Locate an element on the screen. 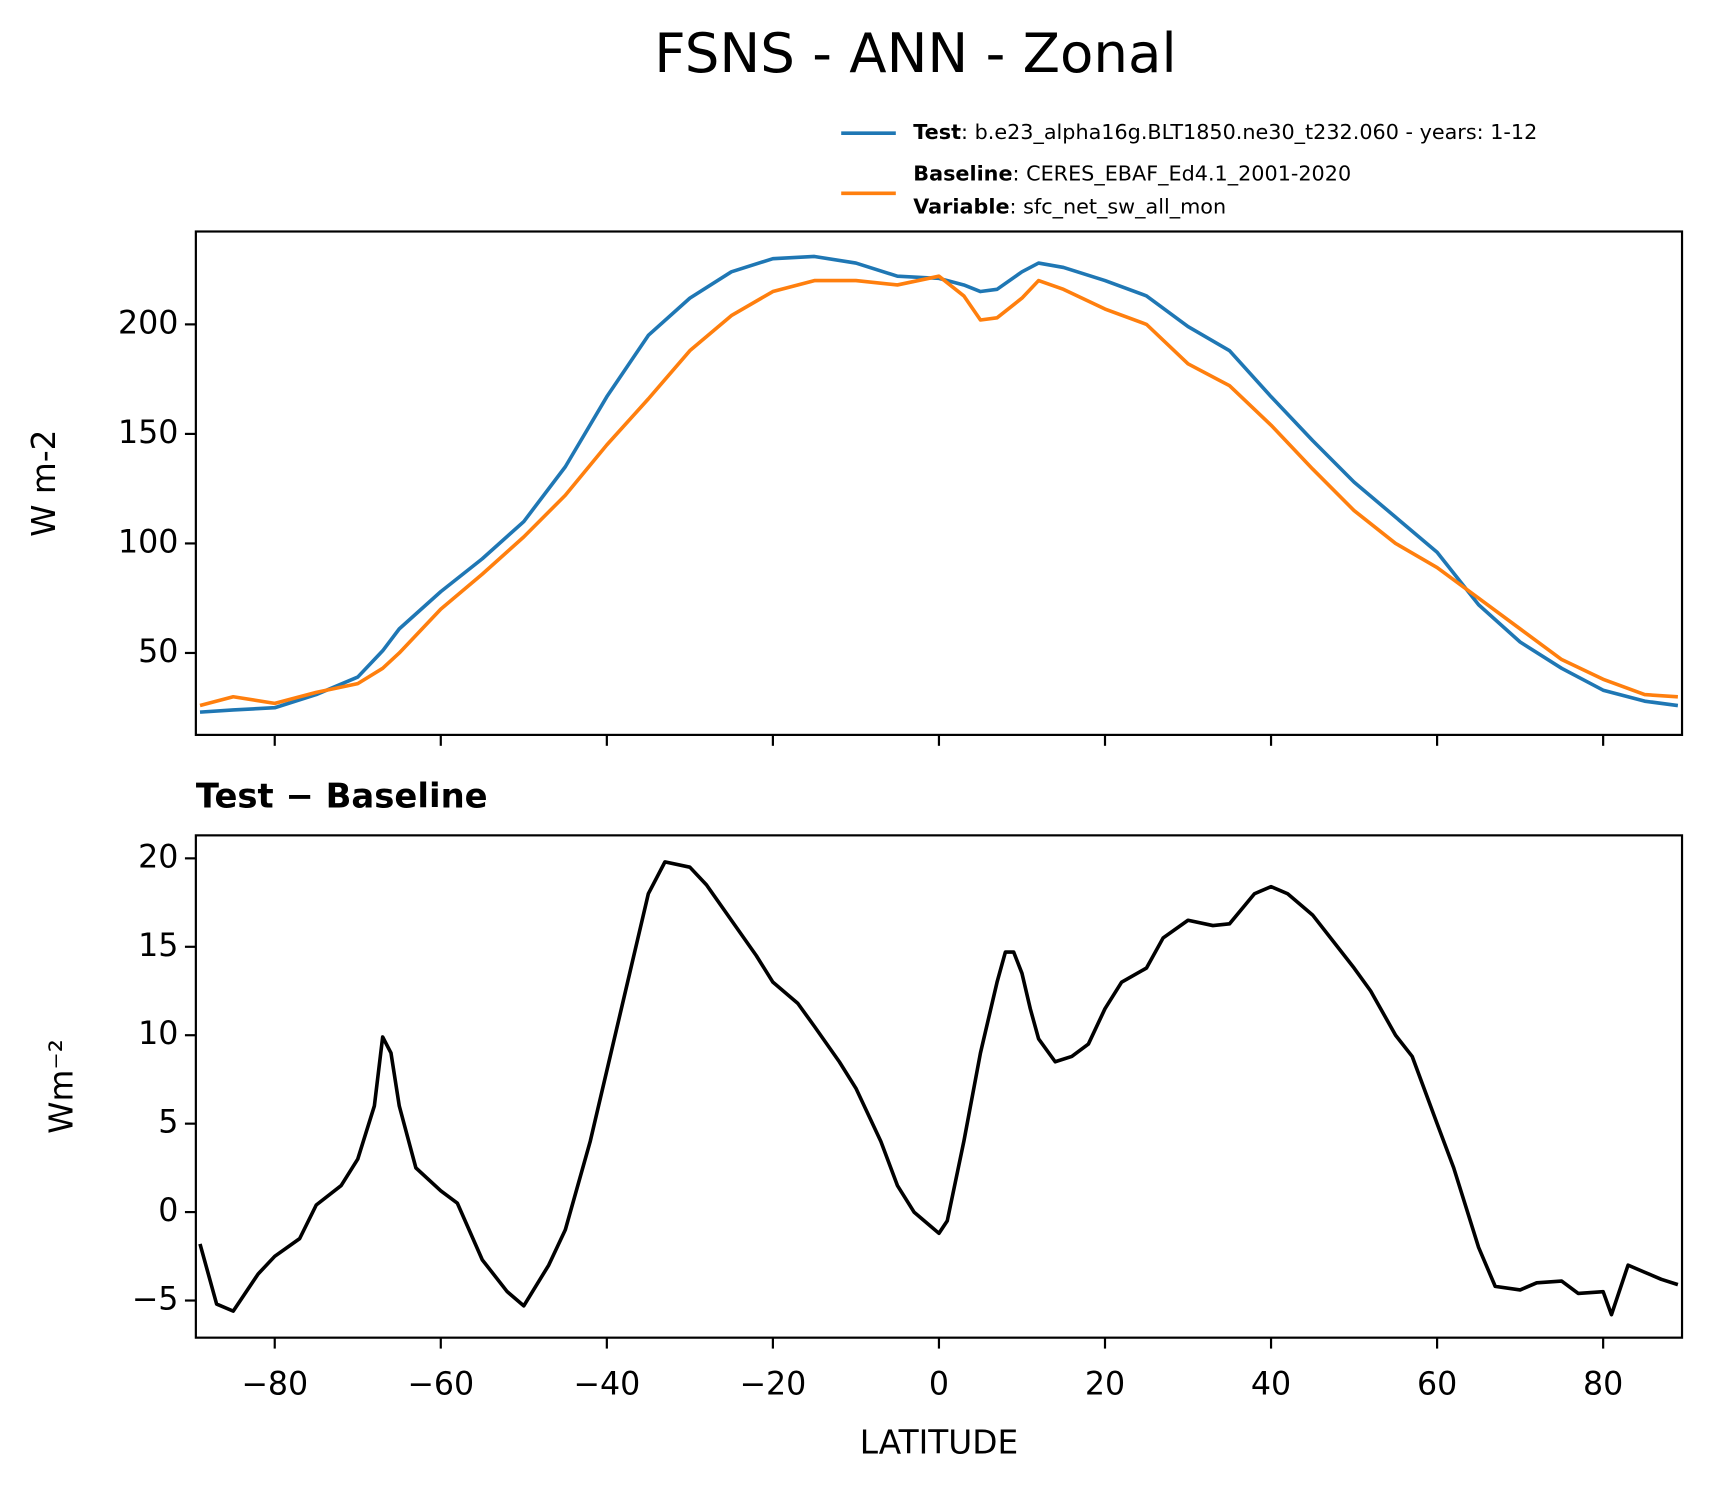 This screenshot has width=1713, height=1496. legend-entry: Baseline: CERES_EBAF_Ed4.1_2001-2020 is located at coordinates (1132, 174).